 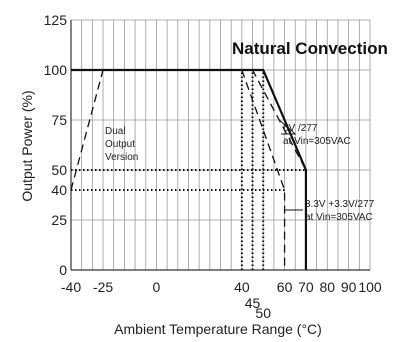 I want to click on x-tick-label: 0, so click(x=157, y=287).